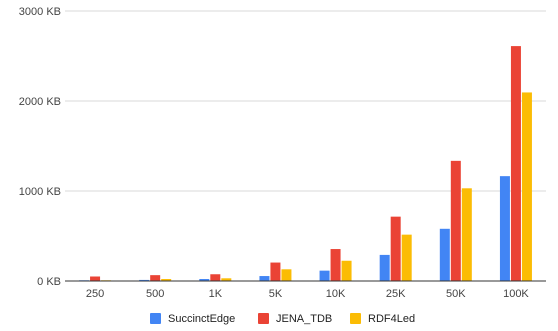 This screenshot has width=558, height=331. What do you see at coordinates (346, 270) in the screenshot?
I see `bar-rdf4led-10k` at bounding box center [346, 270].